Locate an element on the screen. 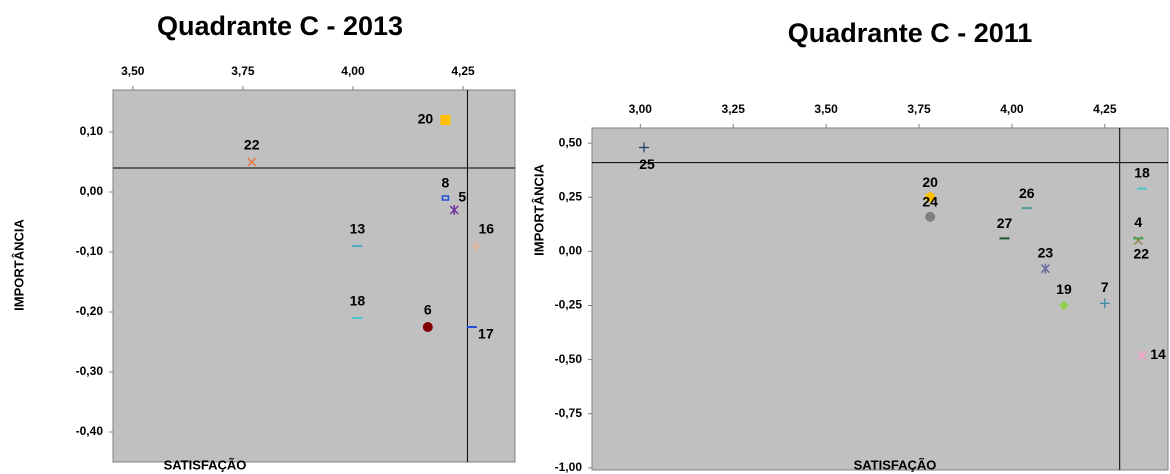 Image resolution: width=1170 pixels, height=474 pixels. y-tick-label: -0,75 is located at coordinates (569, 413).